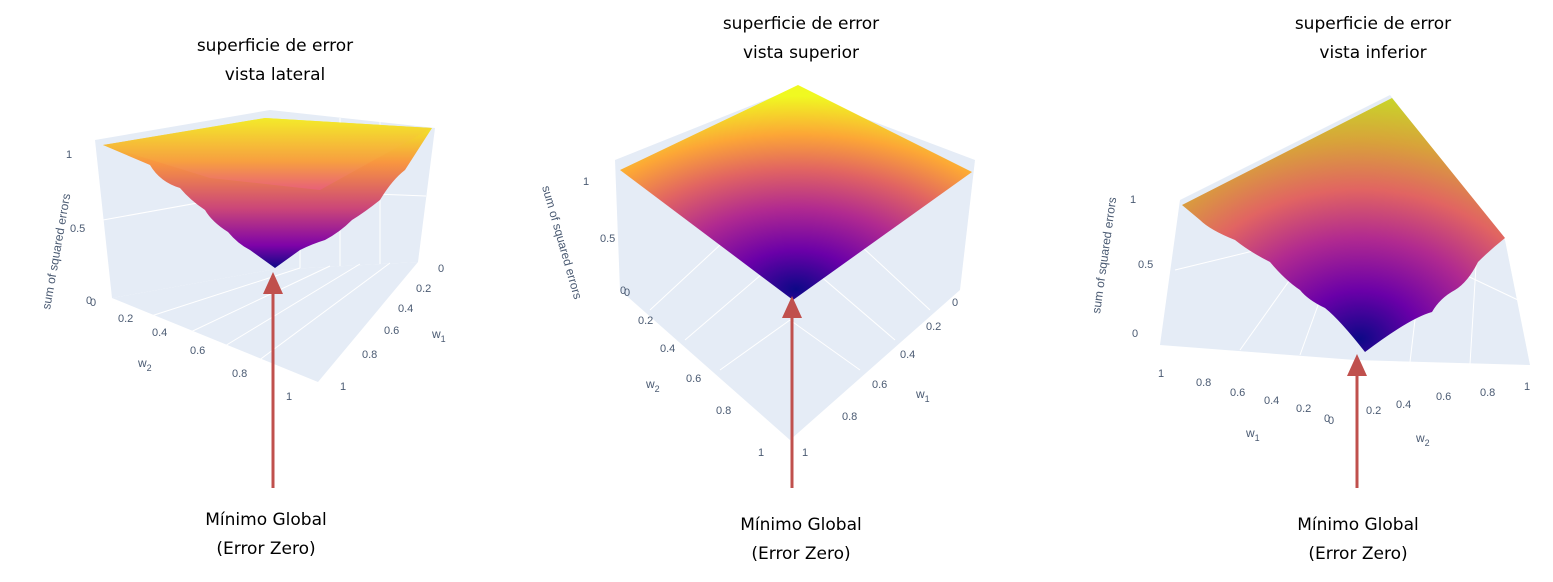  I want to click on title-line-2: vista superior, so click(801, 53).